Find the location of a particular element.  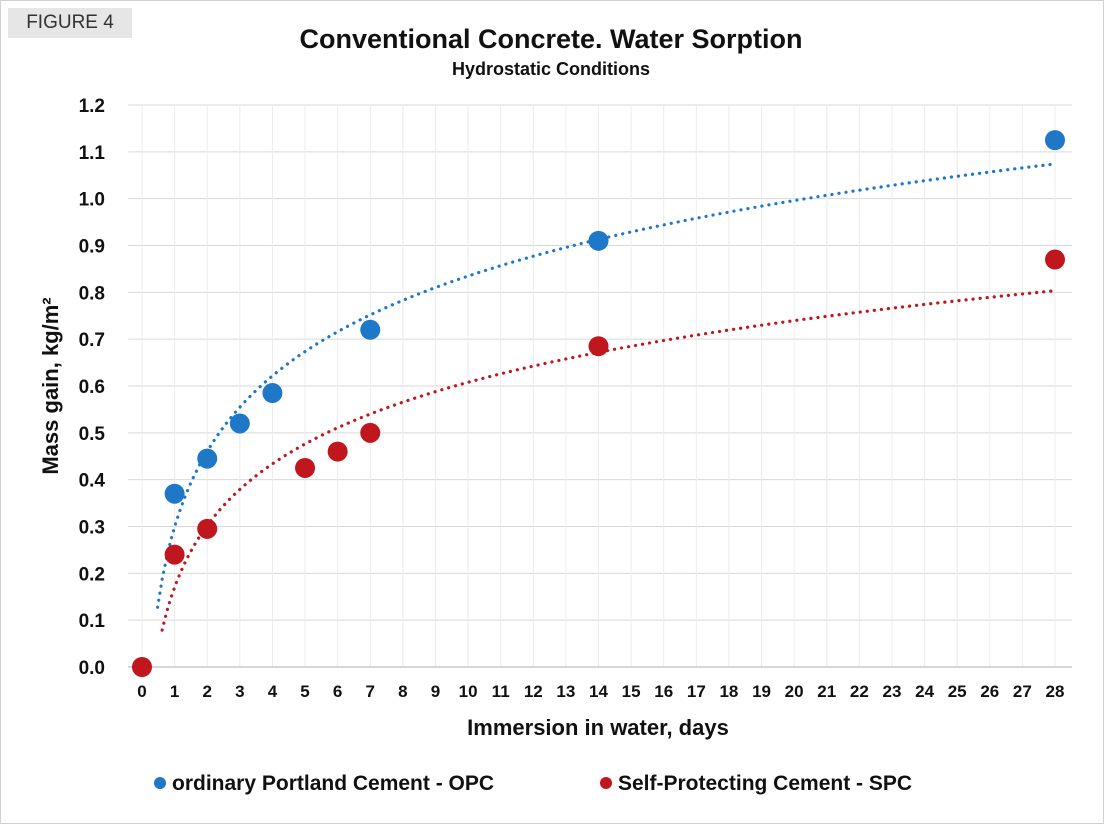

x-tick-label: 3 is located at coordinates (239, 691).